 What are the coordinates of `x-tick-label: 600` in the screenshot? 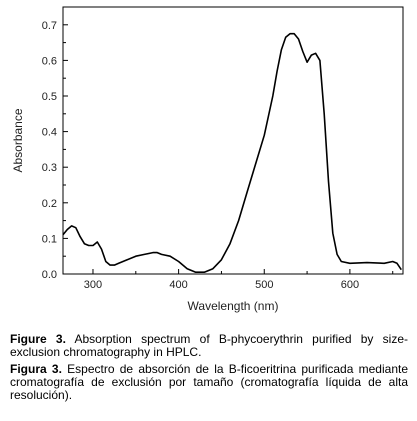 It's located at (350, 285).